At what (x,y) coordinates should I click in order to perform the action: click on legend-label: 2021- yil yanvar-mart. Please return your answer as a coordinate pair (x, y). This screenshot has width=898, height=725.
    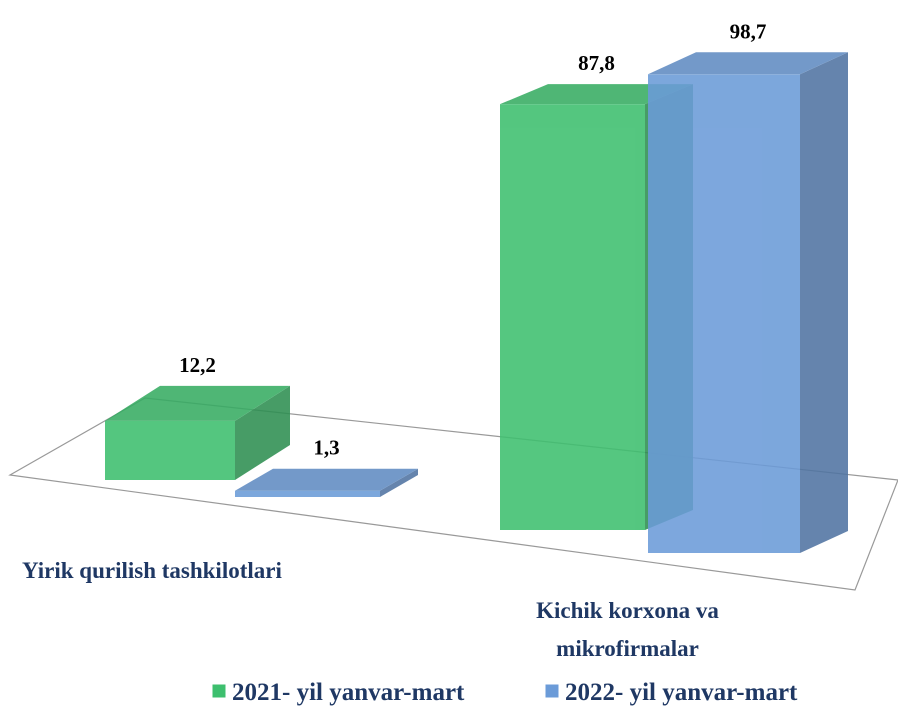
    Looking at the image, I should click on (348, 692).